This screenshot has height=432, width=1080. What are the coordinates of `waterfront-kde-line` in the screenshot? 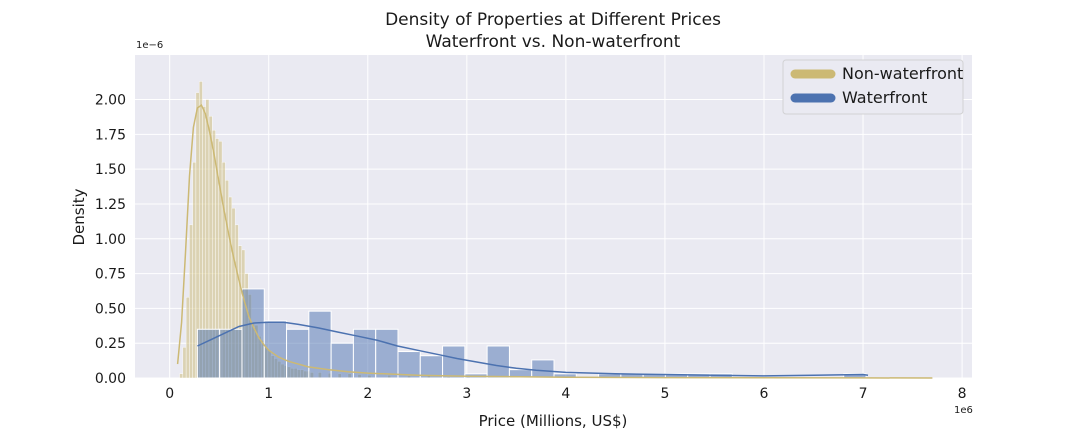 It's located at (533, 349).